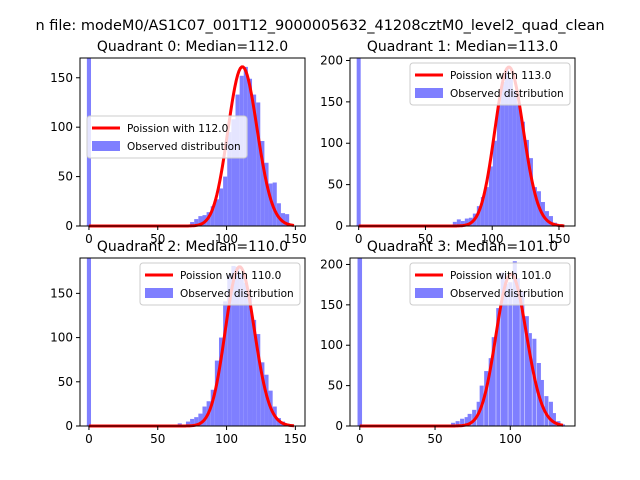 Image resolution: width=640 pixels, height=480 pixels. Describe the element at coordinates (462, 247) in the screenshot. I see `subplot-title: Quadrant 3: Median=101.0` at that location.